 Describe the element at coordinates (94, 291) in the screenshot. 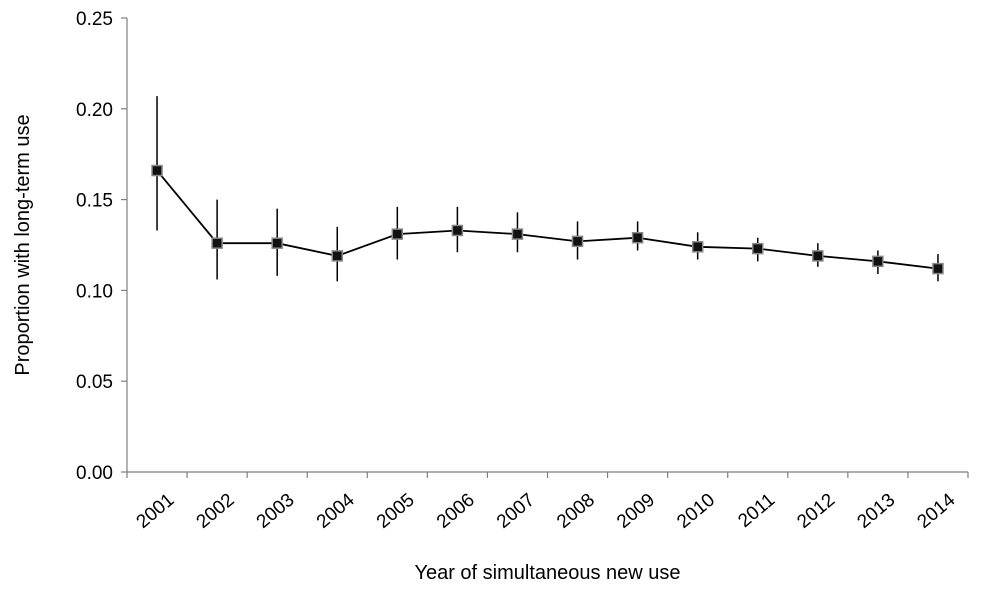

I see `y-tick-label: 0.10` at that location.